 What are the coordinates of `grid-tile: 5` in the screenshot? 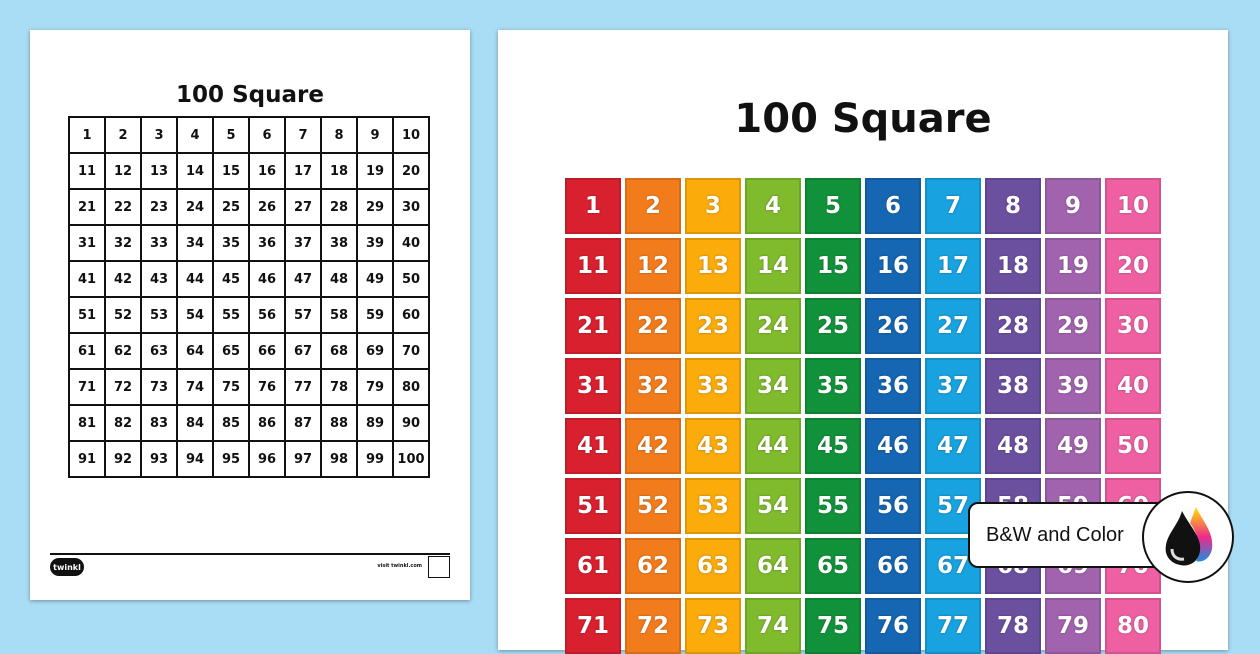 It's located at (833, 206).